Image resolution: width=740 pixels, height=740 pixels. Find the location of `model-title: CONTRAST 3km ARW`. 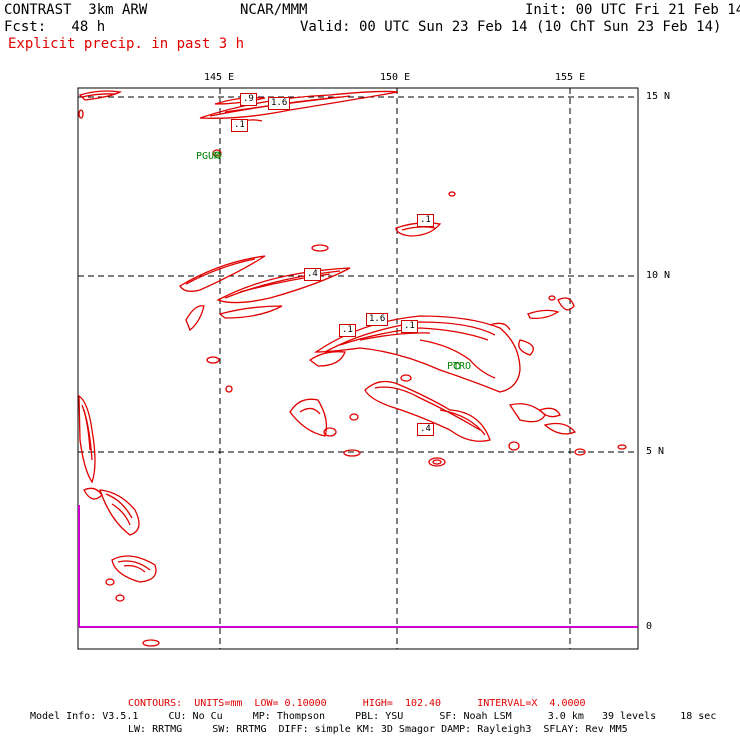

model-title: CONTRAST 3km ARW is located at coordinates (76, 10).